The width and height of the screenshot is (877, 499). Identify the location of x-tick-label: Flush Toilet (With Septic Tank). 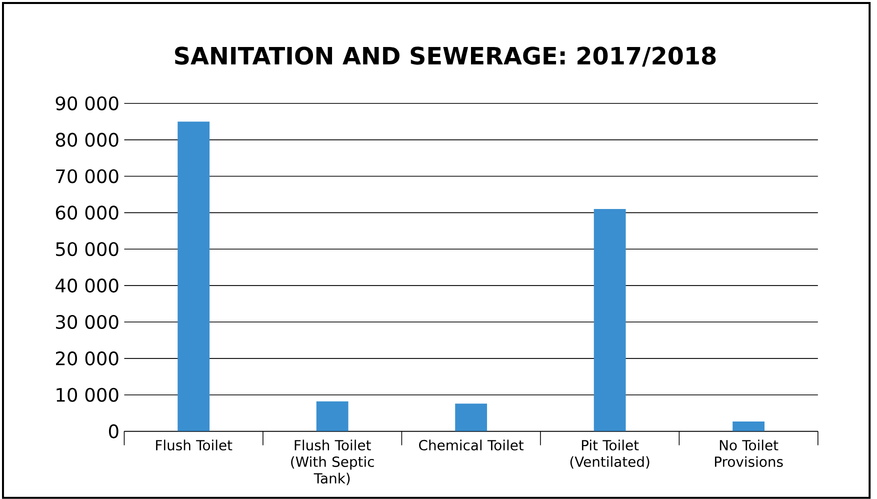
(332, 463).